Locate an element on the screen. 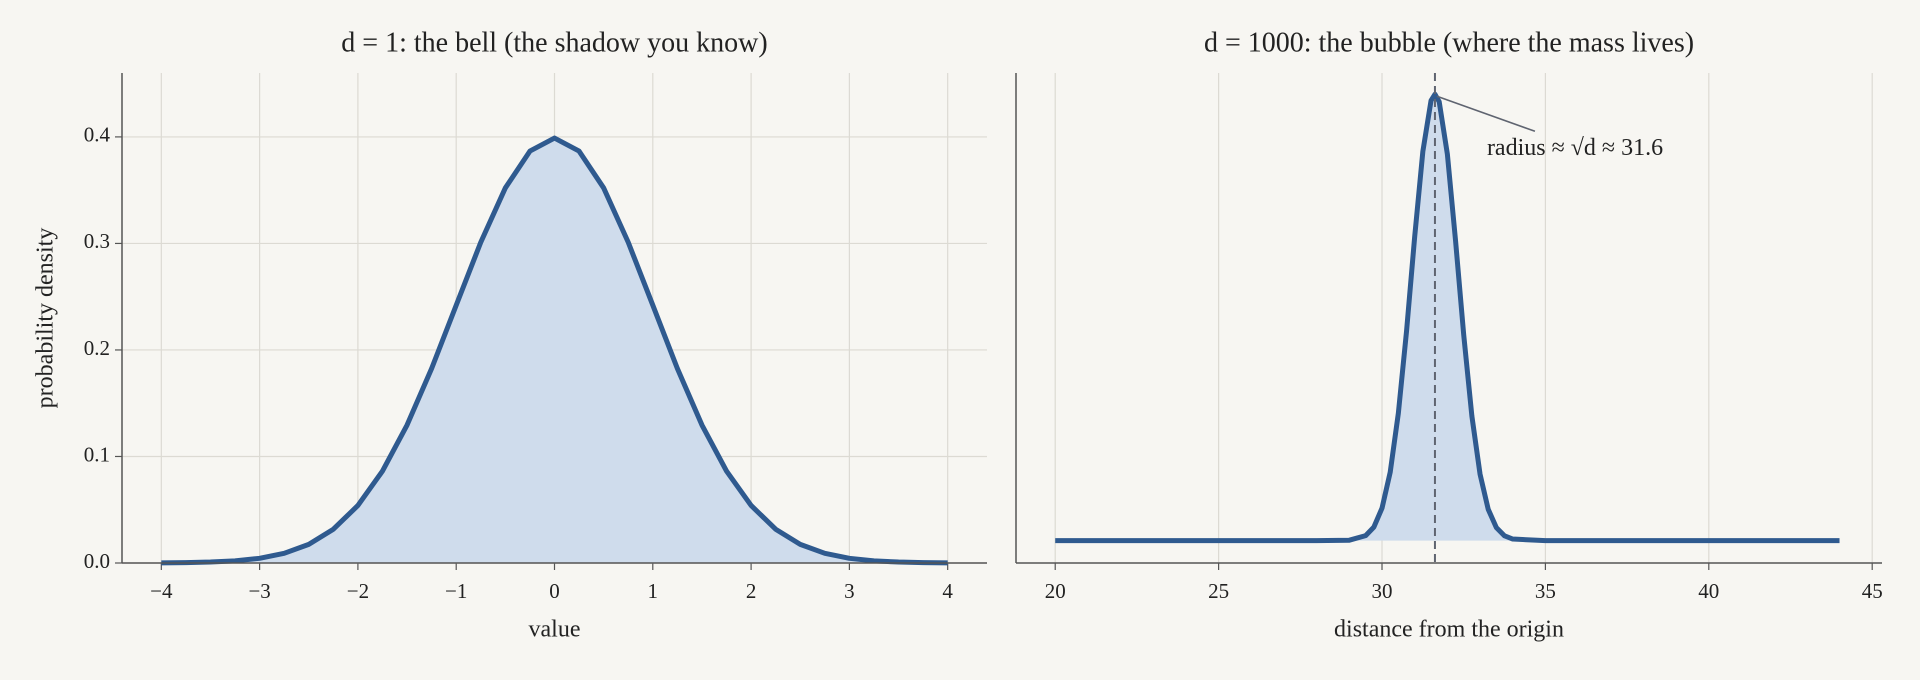 The image size is (1920, 680). x-tick-label: 0 is located at coordinates (554, 591).